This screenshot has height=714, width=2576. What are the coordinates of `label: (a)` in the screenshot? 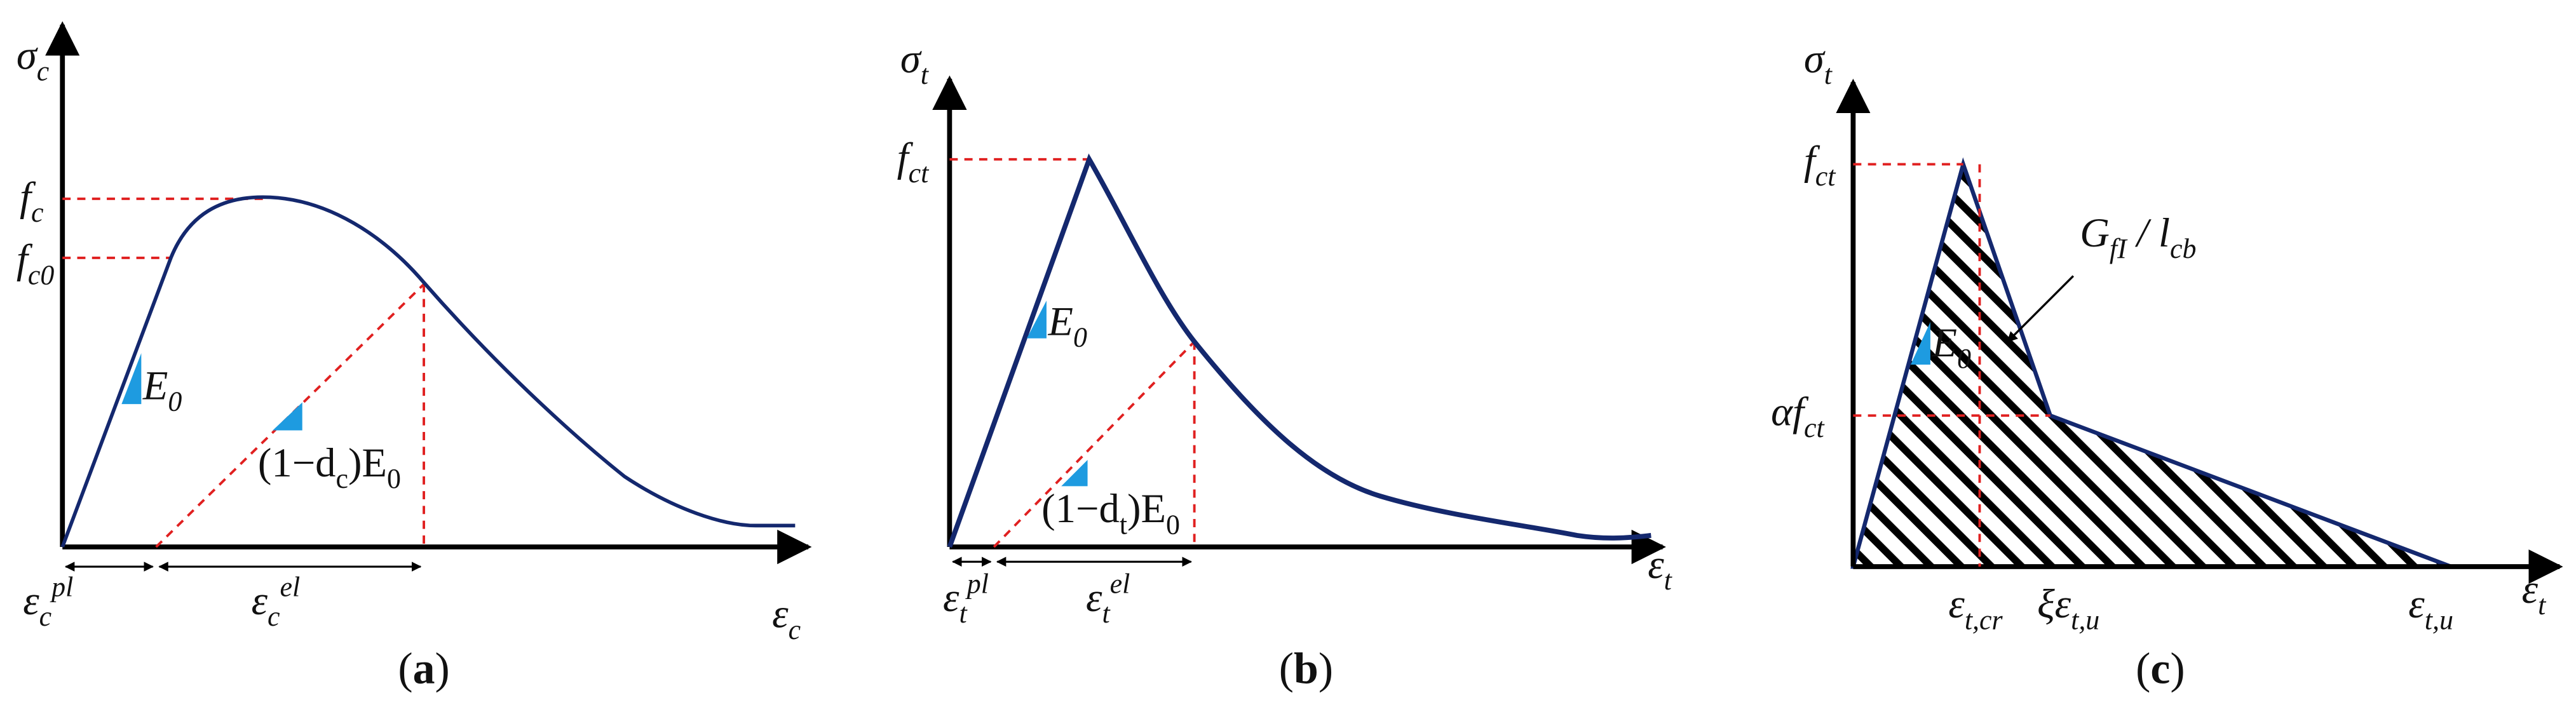 It's located at (423, 669).